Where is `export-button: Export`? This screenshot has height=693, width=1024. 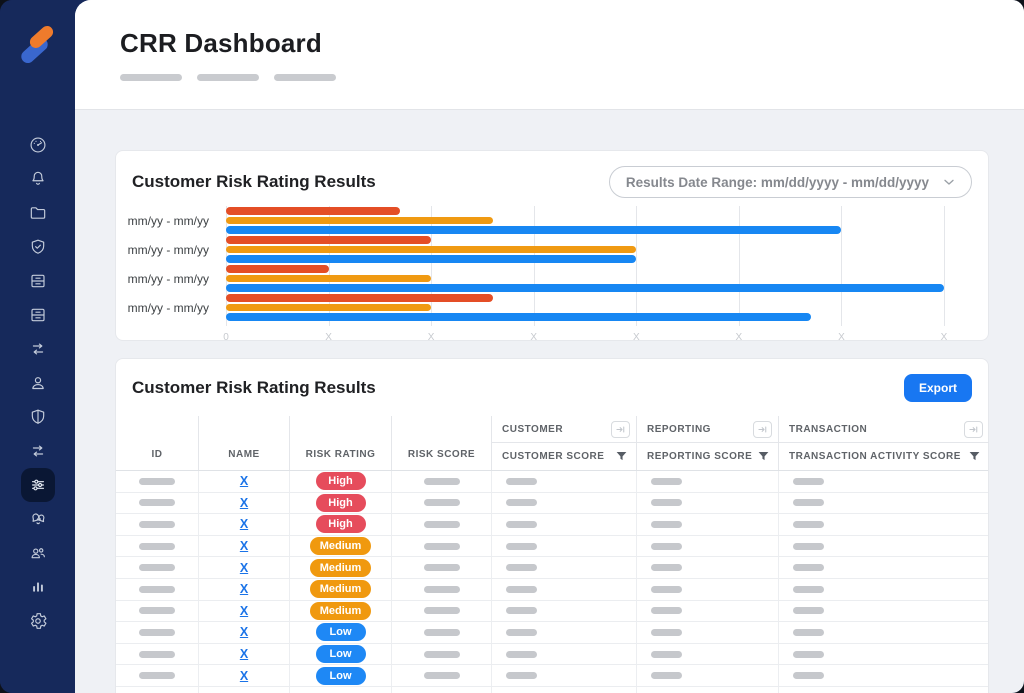
export-button: Export is located at coordinates (937, 388).